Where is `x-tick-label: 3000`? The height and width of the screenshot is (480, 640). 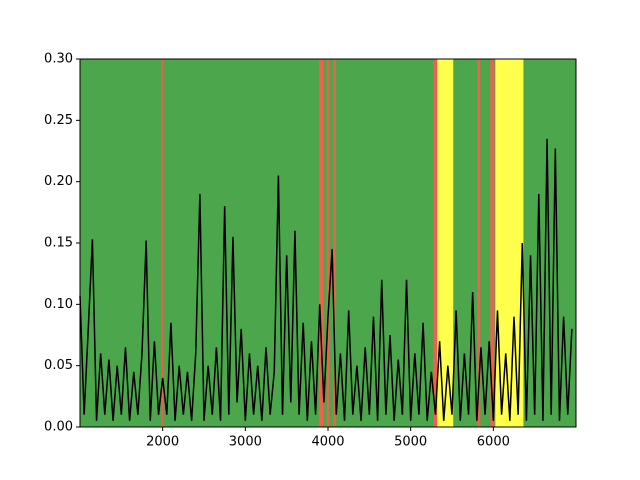
x-tick-label: 3000 is located at coordinates (245, 442).